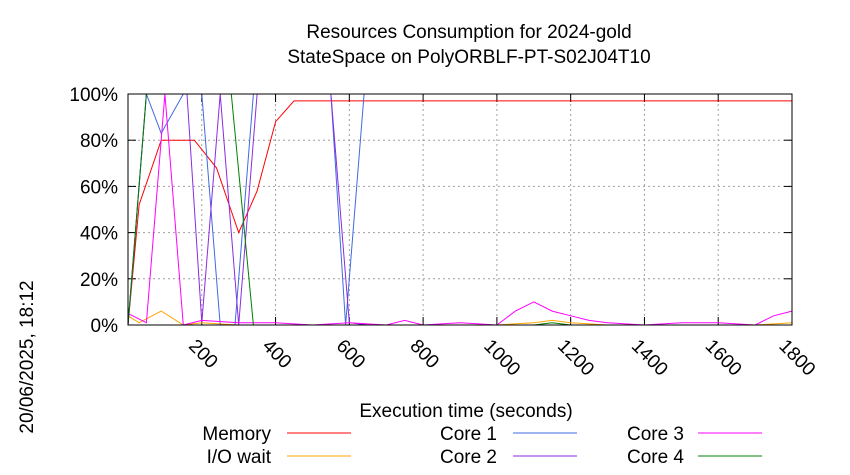 Image resolution: width=850 pixels, height=475 pixels. I want to click on x-tick-label: 1400, so click(649, 358).